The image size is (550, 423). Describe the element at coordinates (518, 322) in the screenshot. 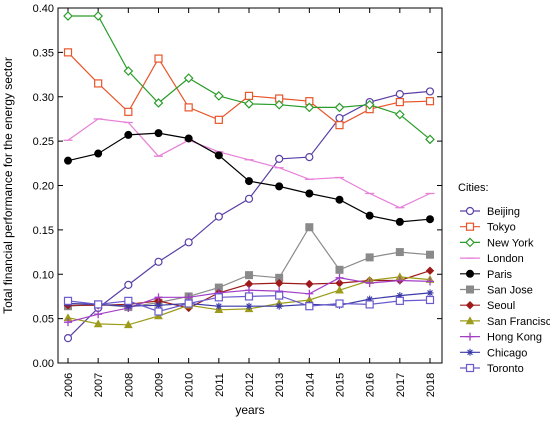

I see `legend-label: San Francisco` at that location.